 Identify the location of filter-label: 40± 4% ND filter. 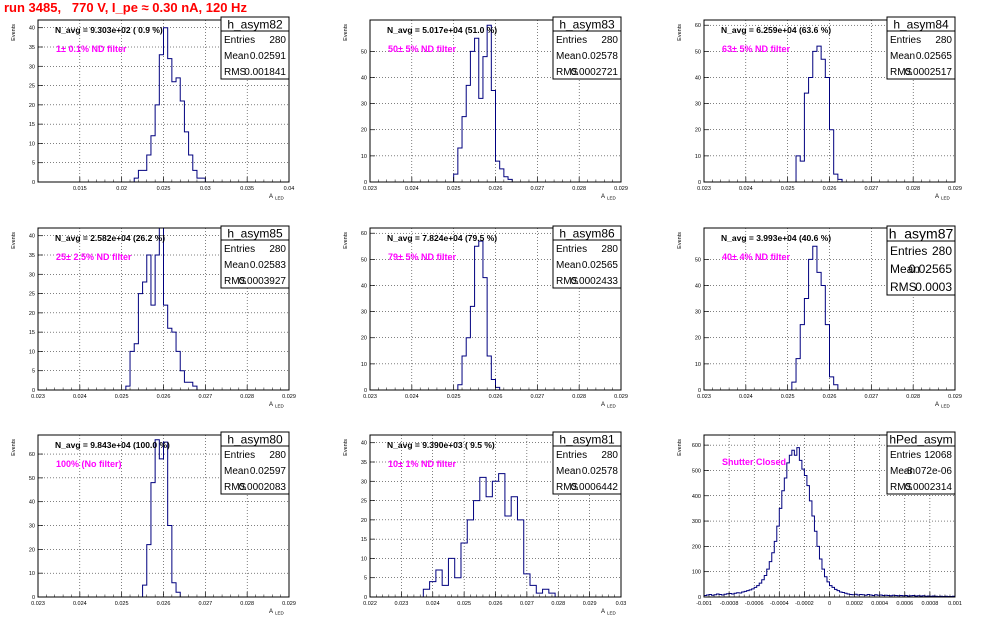
(756, 257).